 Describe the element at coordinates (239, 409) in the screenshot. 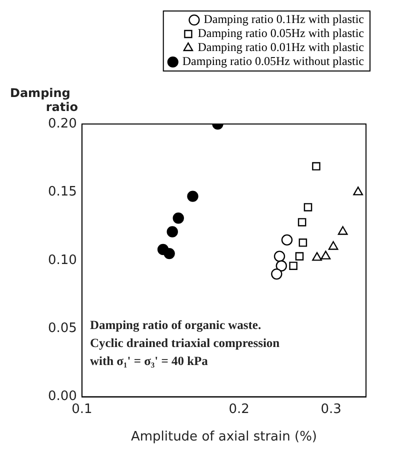

I see `x-tick-label: 0.2` at that location.